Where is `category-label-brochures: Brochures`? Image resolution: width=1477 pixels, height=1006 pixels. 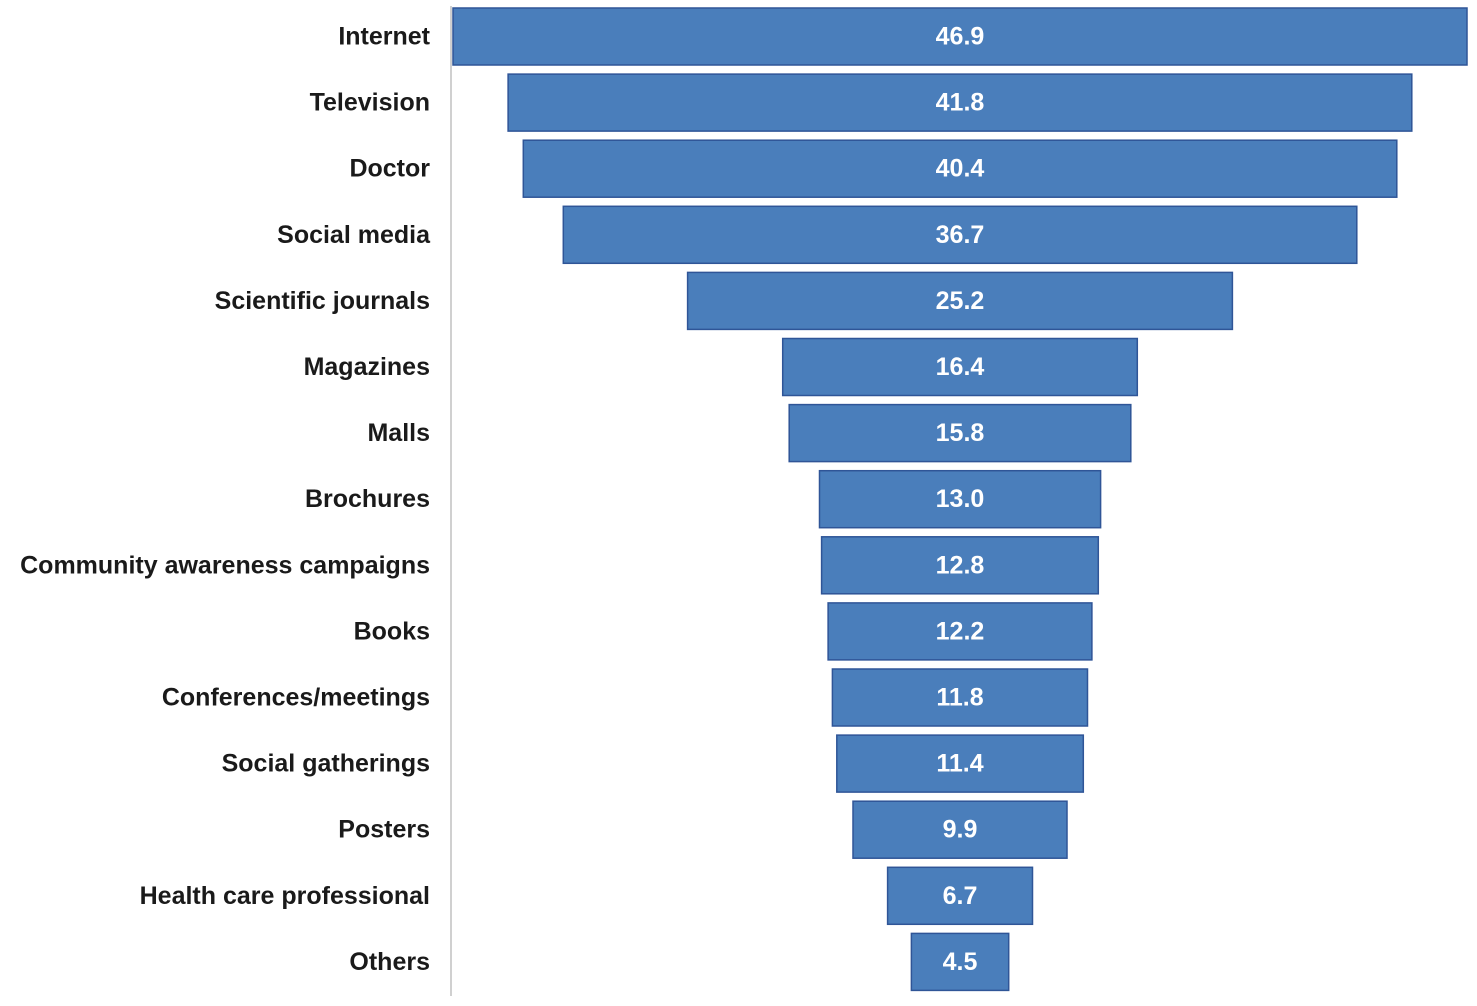 category-label-brochures: Brochures is located at coordinates (367, 499).